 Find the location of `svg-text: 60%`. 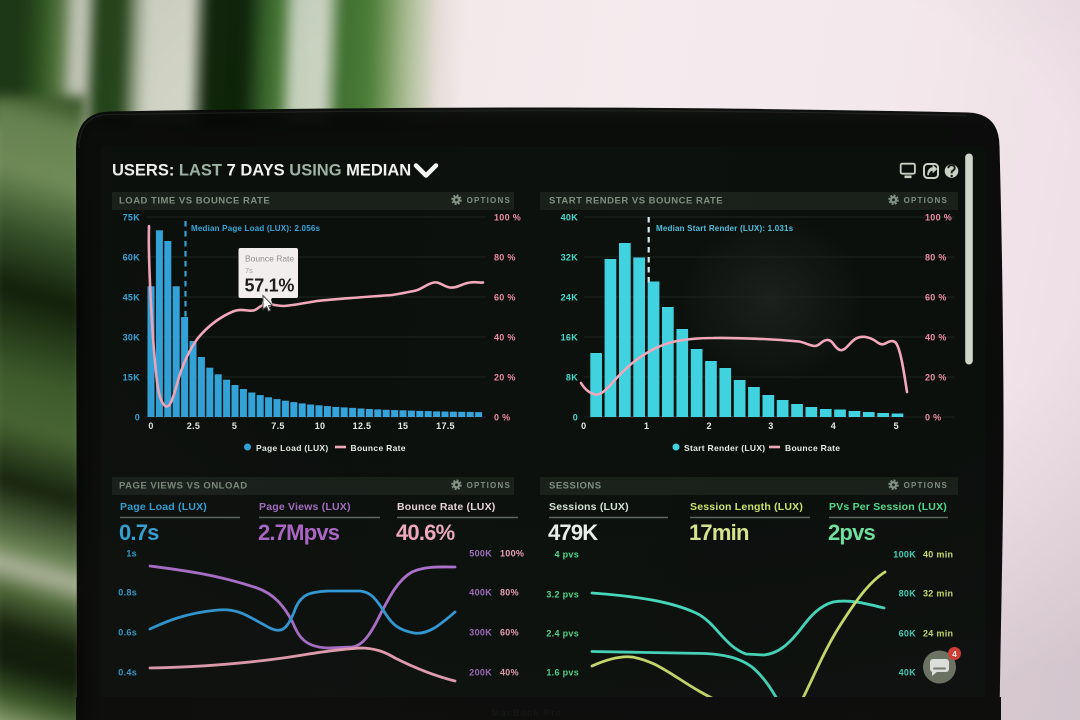

svg-text: 60% is located at coordinates (509, 633).